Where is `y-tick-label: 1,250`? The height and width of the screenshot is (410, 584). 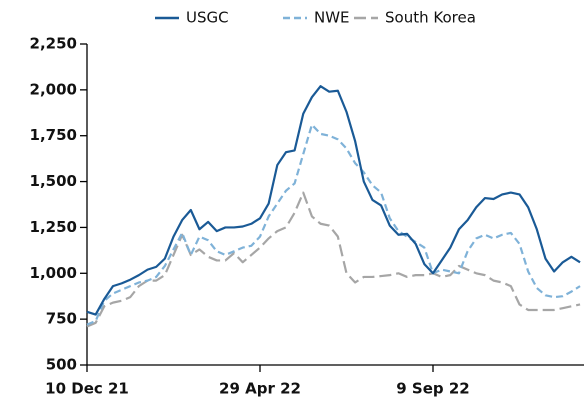 y-tick-label: 1,250 is located at coordinates (53, 227).